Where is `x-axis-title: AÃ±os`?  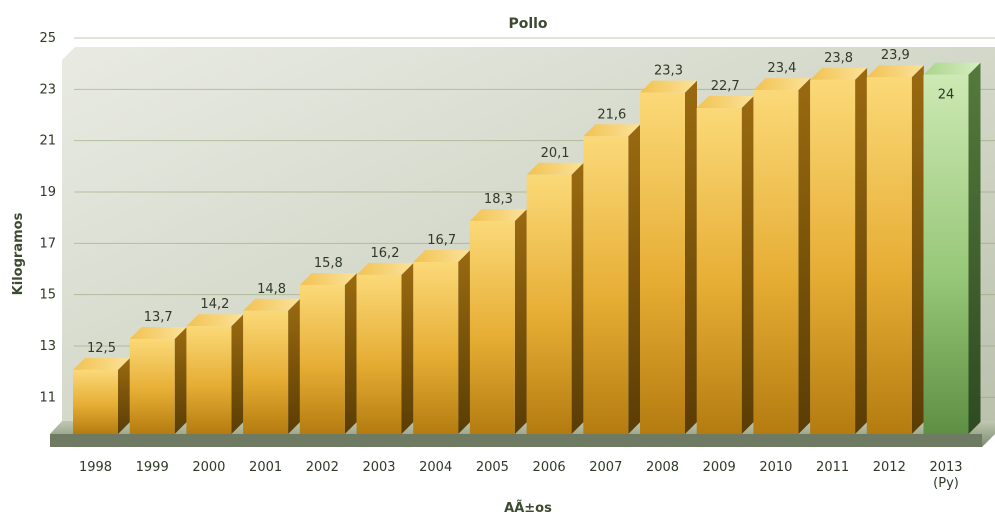
x-axis-title: AÃ±os is located at coordinates (528, 508).